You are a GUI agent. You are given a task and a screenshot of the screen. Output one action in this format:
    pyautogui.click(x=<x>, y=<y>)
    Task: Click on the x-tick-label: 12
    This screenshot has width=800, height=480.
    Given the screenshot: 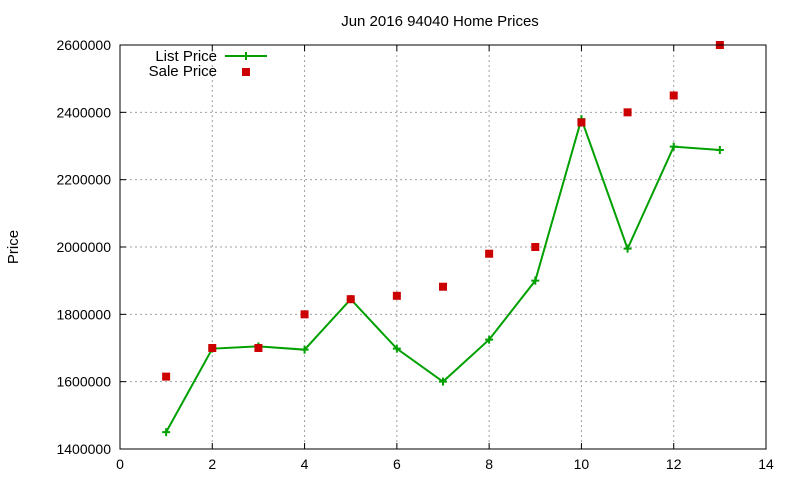 What is the action you would take?
    pyautogui.click(x=674, y=464)
    